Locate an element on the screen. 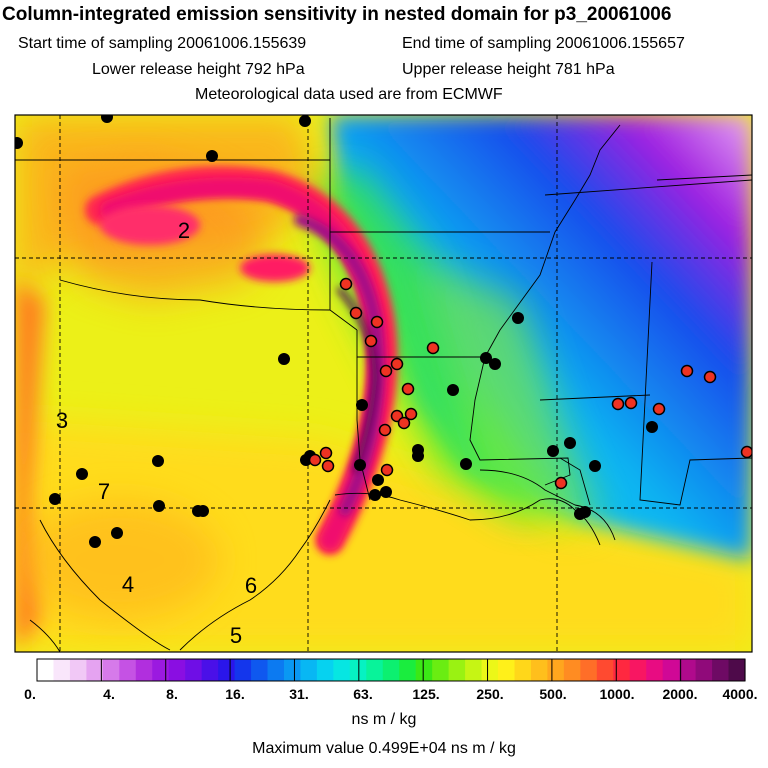 This screenshot has width=768, height=768. colorbar-label-11: 4000. is located at coordinates (740, 694).